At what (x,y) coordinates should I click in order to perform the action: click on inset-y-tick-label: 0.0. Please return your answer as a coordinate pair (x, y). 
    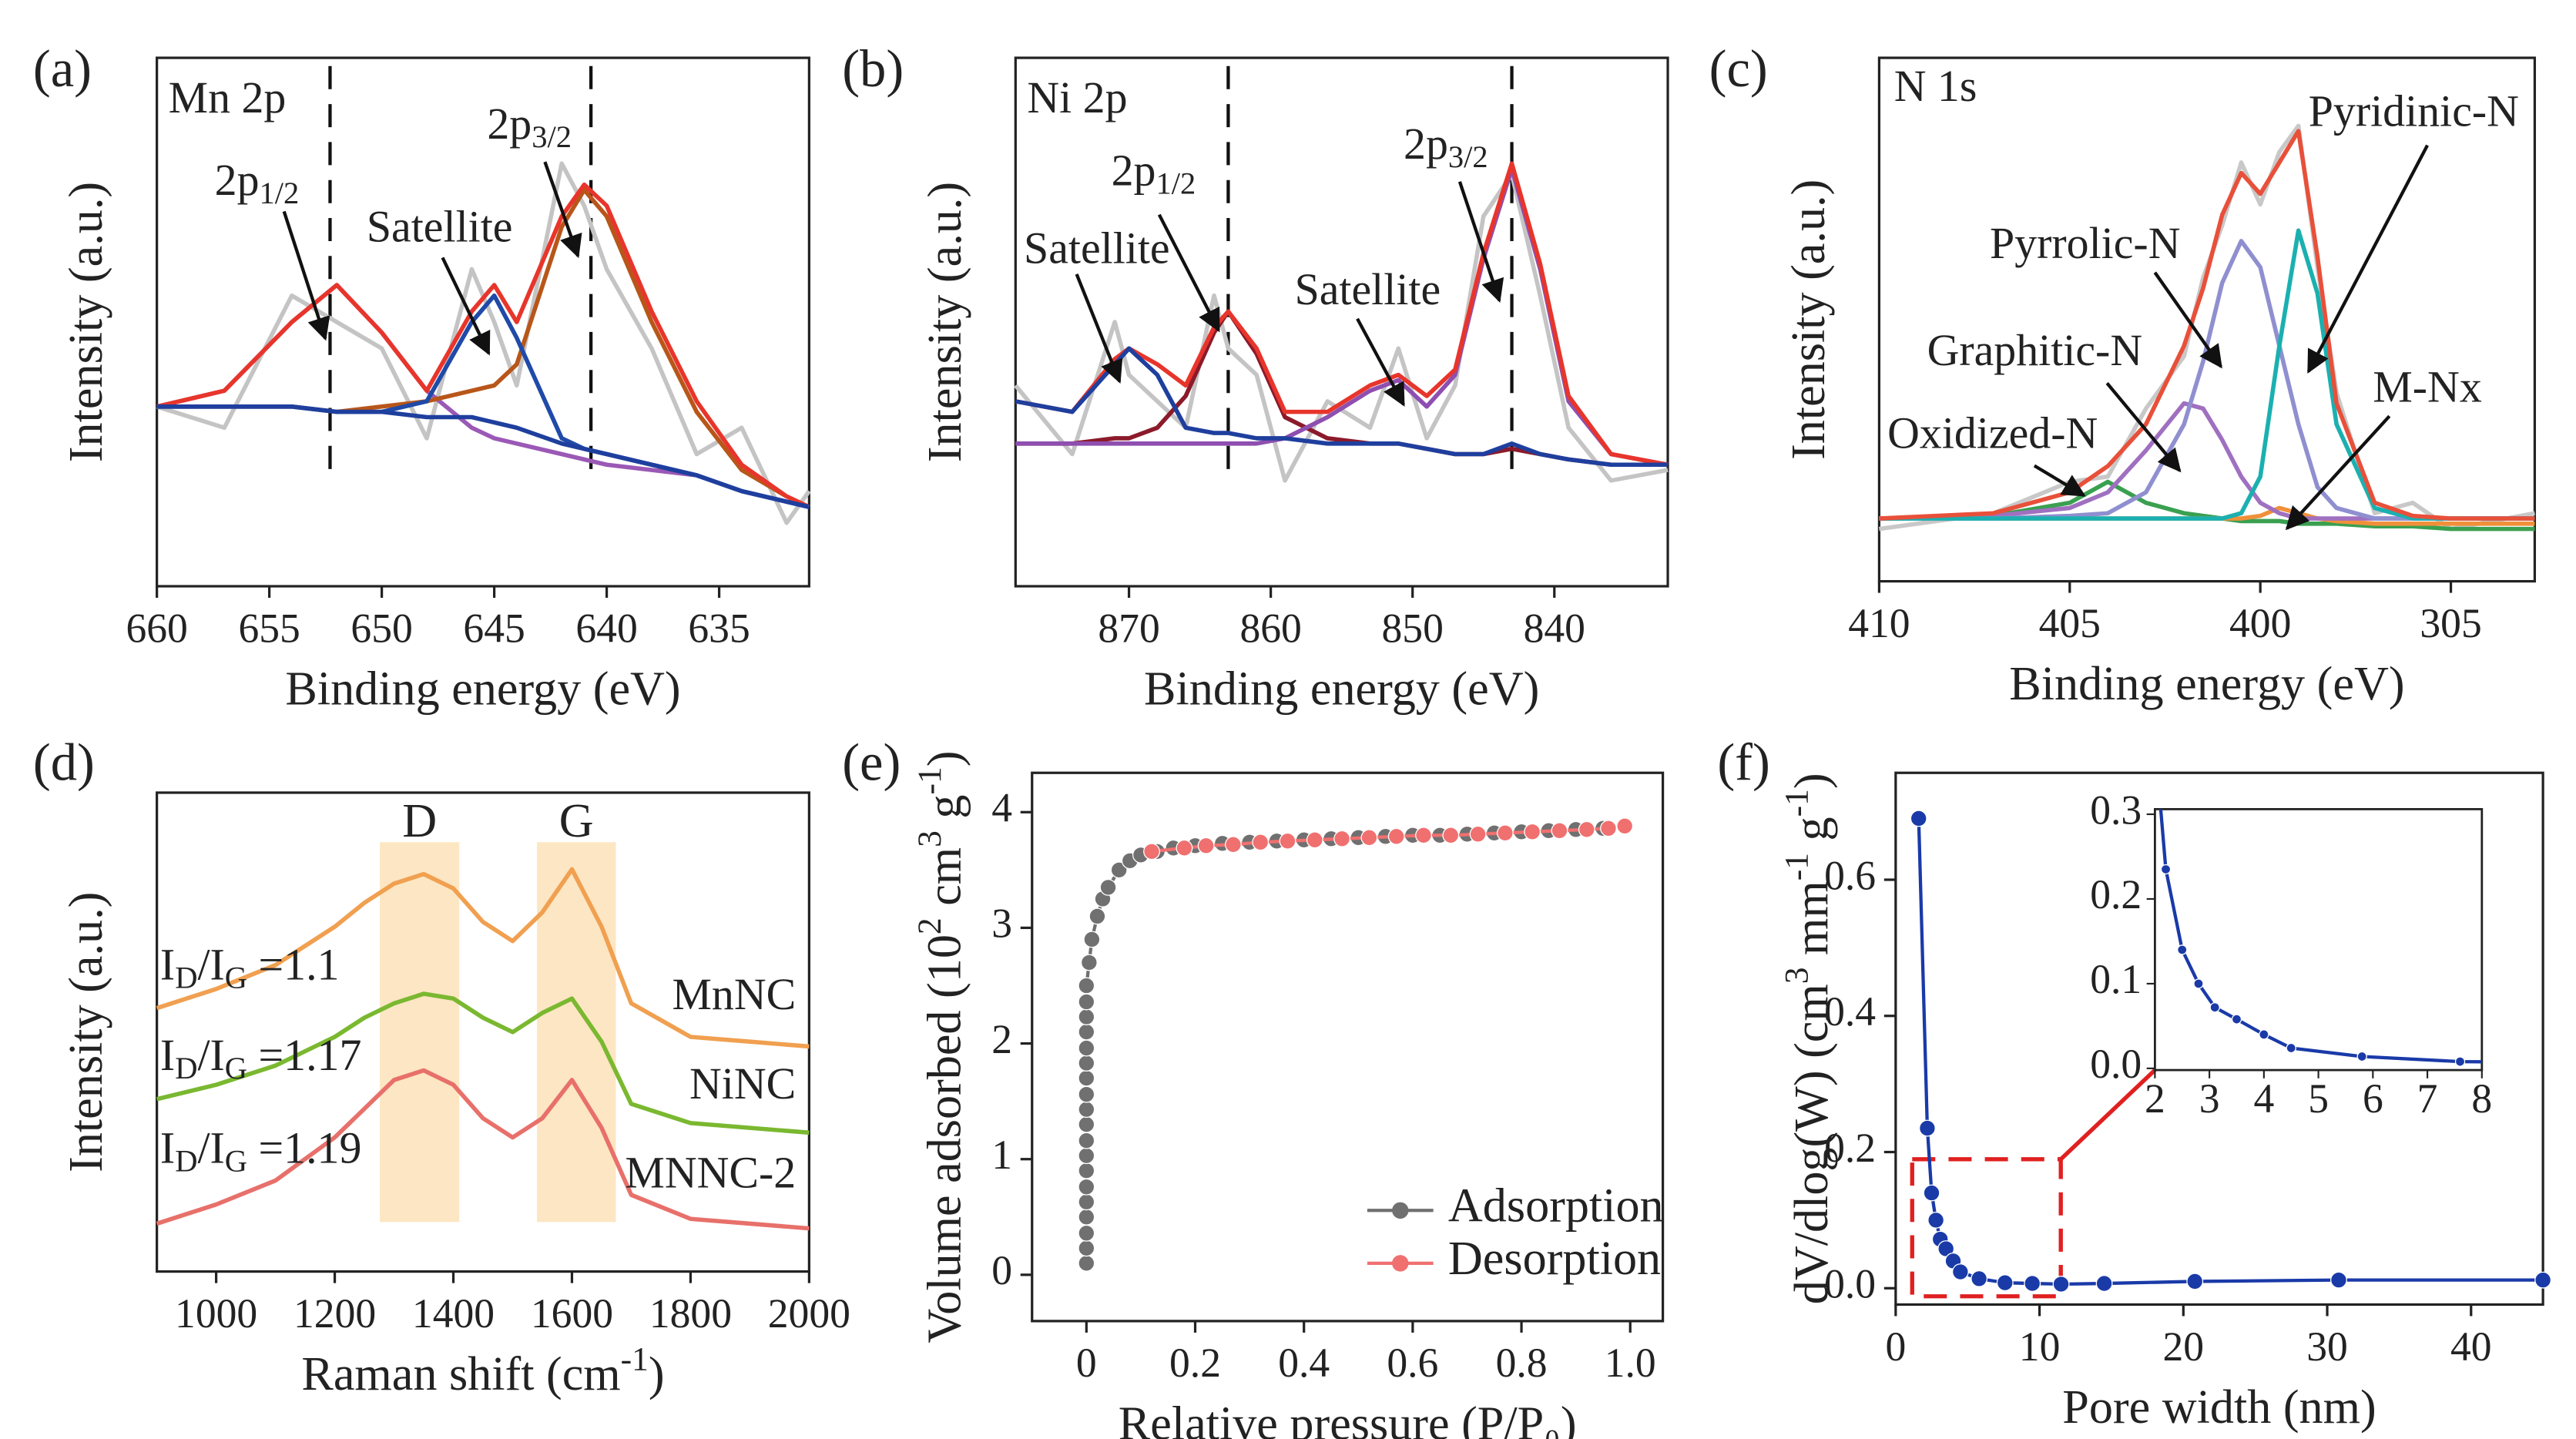
    Looking at the image, I should click on (2116, 1064).